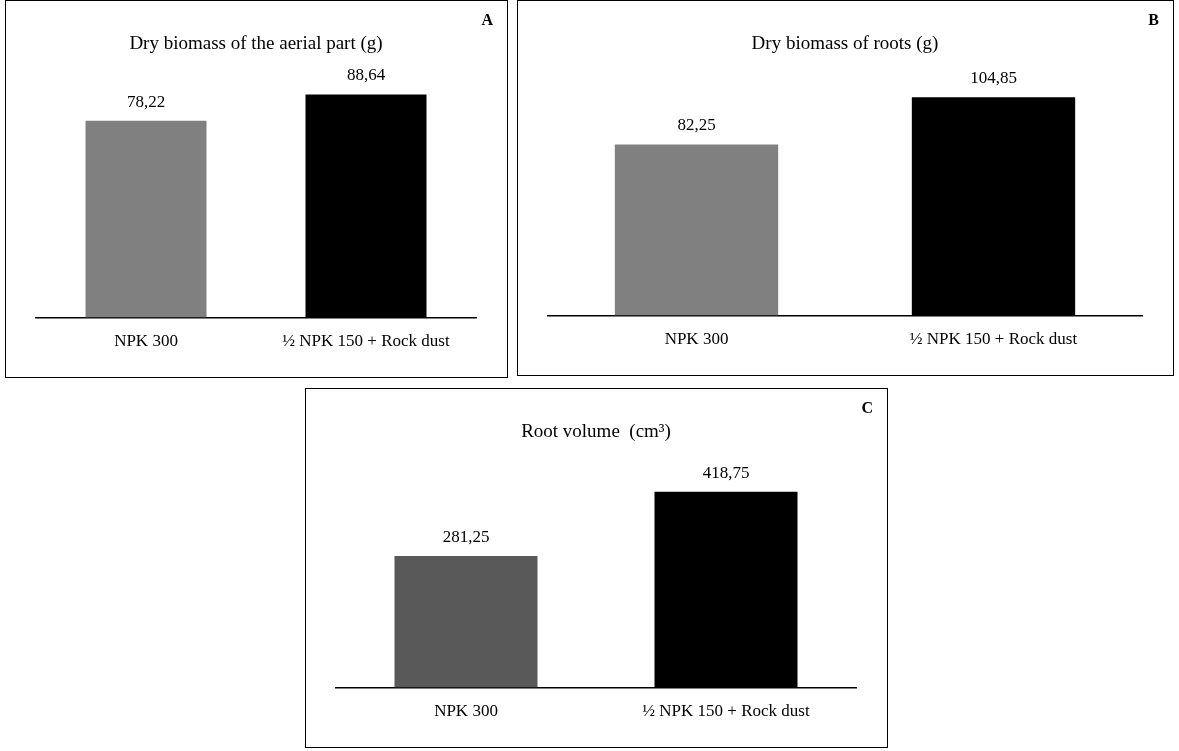 The width and height of the screenshot is (1179, 751). I want to click on chart-title: Root volume (cm³), so click(596, 431).